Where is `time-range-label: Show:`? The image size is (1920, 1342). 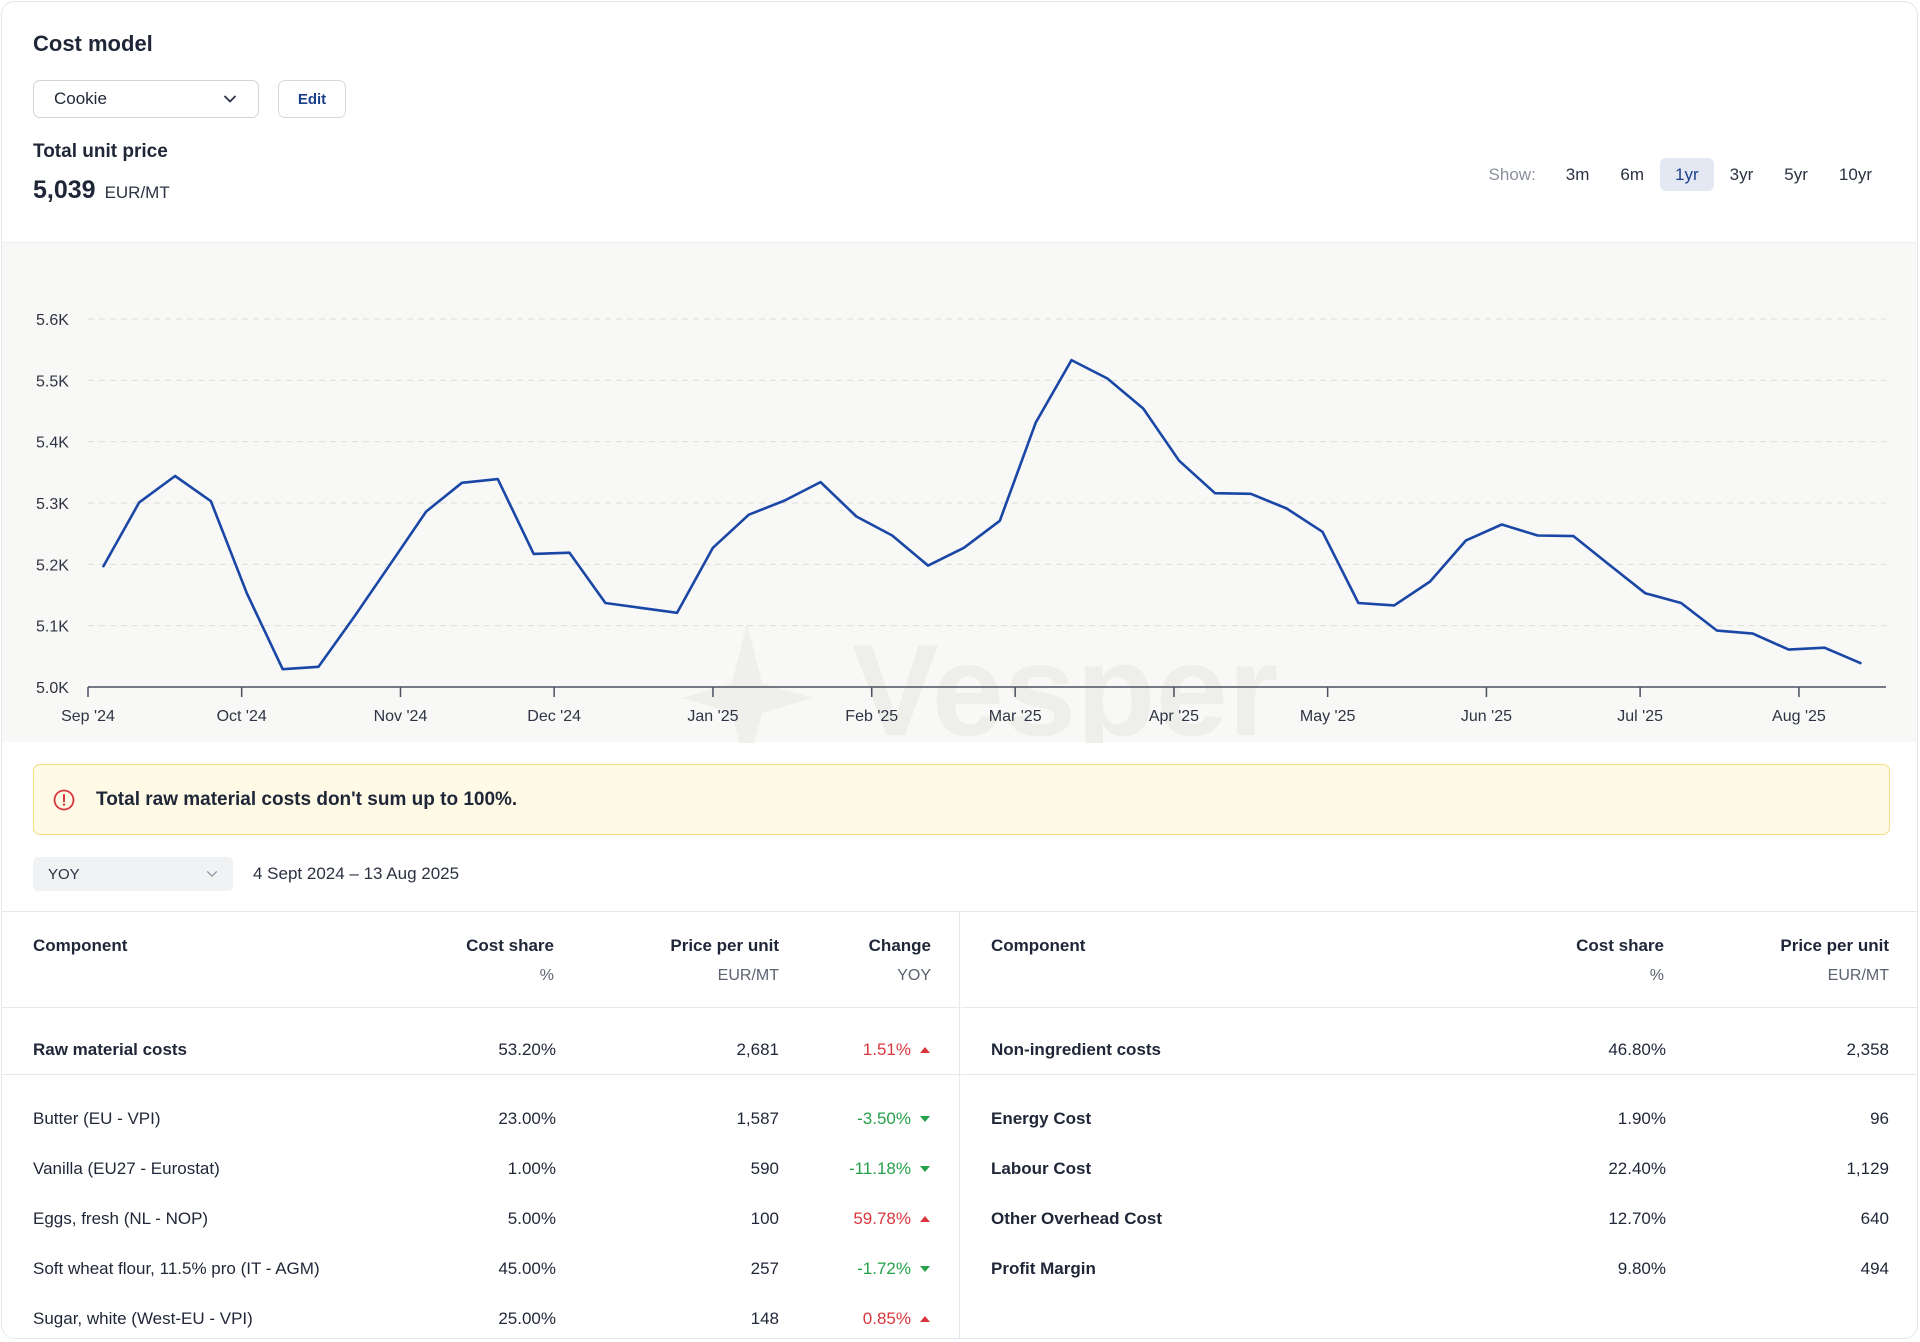
time-range-label: Show: is located at coordinates (1512, 174).